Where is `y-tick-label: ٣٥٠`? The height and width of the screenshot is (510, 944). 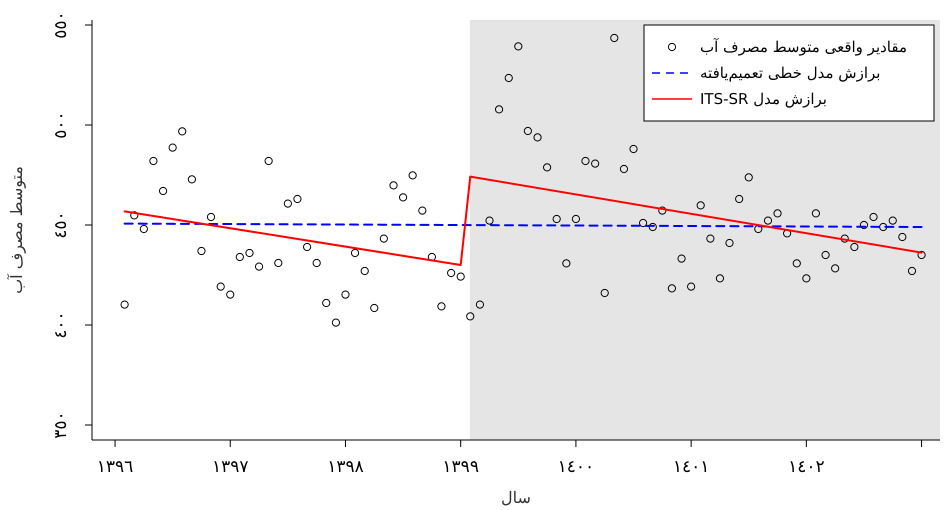 y-tick-label: ٣٥٠ is located at coordinates (61, 425).